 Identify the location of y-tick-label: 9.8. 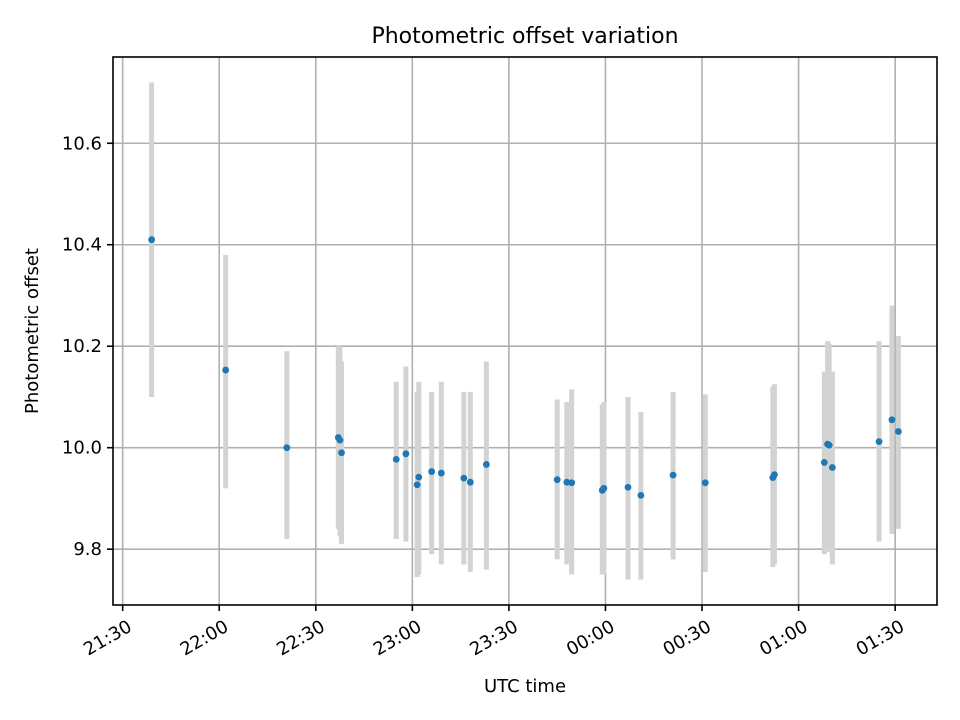
(87, 549).